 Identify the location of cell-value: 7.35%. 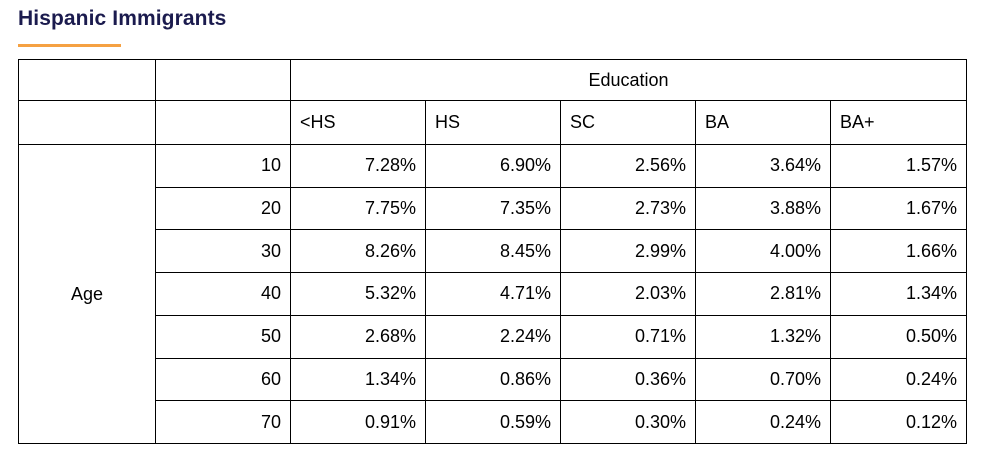
(493, 208).